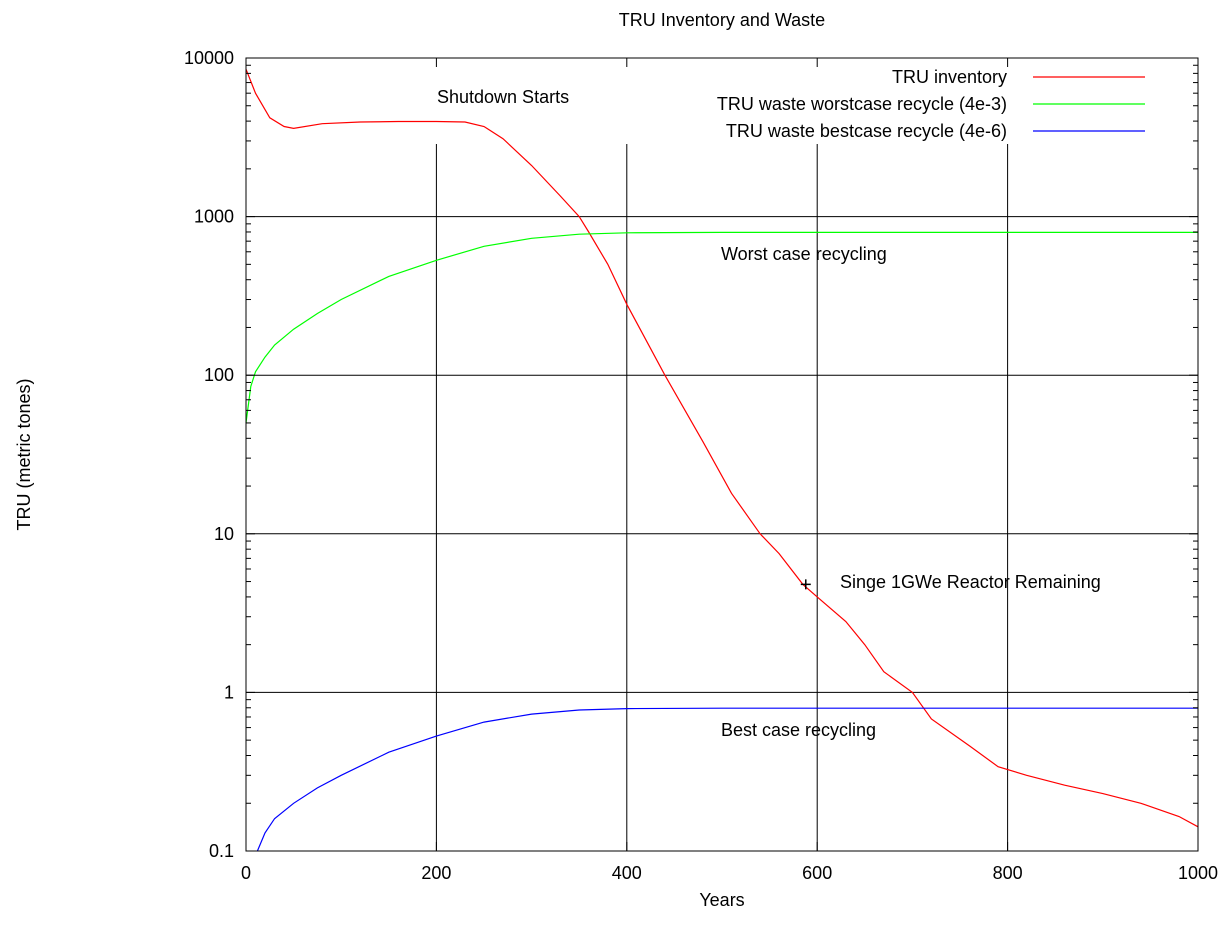 The image size is (1231, 927). Describe the element at coordinates (1198, 873) in the screenshot. I see `x-tick-label: 1000` at that location.